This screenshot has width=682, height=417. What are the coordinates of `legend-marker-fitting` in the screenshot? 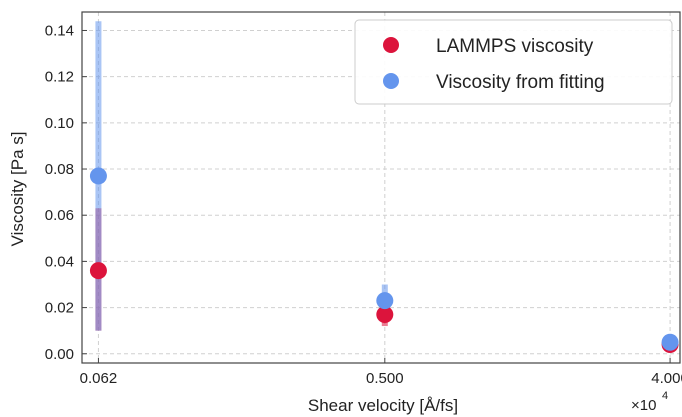 It's located at (391, 81).